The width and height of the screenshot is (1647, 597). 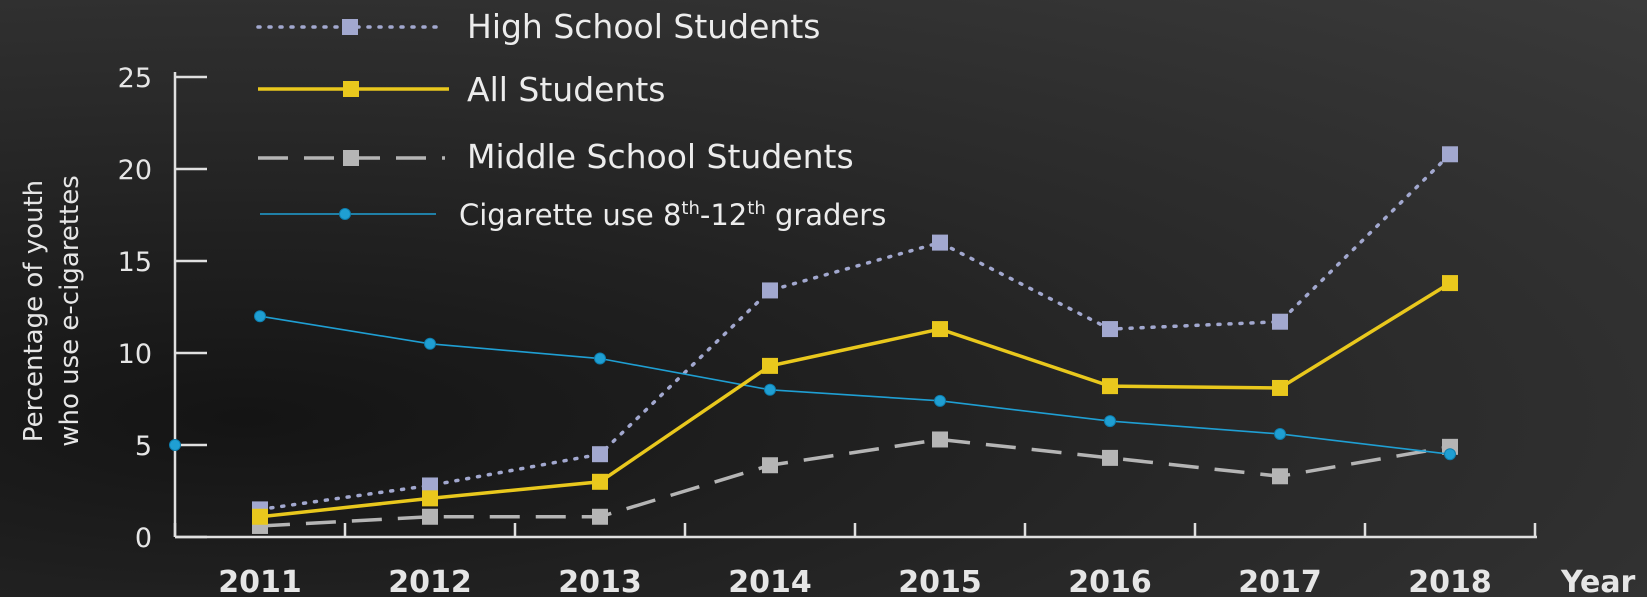 I want to click on y-tick-label: 15, so click(x=135, y=262).